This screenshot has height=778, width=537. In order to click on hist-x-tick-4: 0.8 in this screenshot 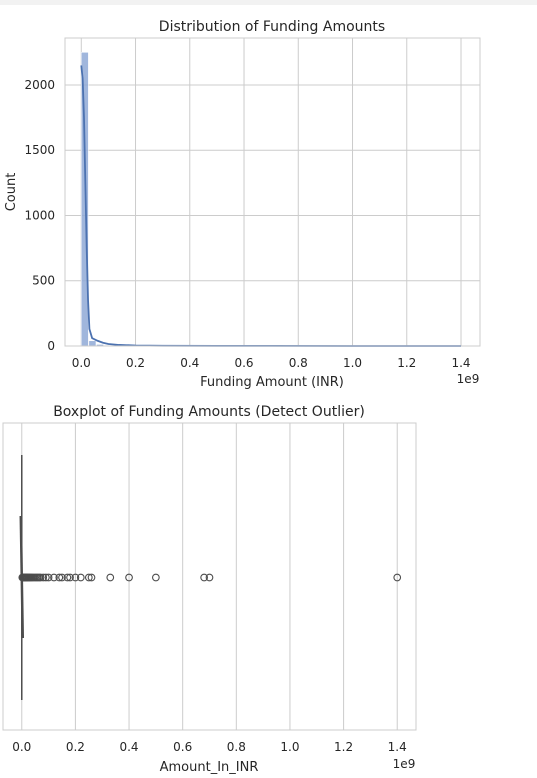, I will do `click(298, 363)`.